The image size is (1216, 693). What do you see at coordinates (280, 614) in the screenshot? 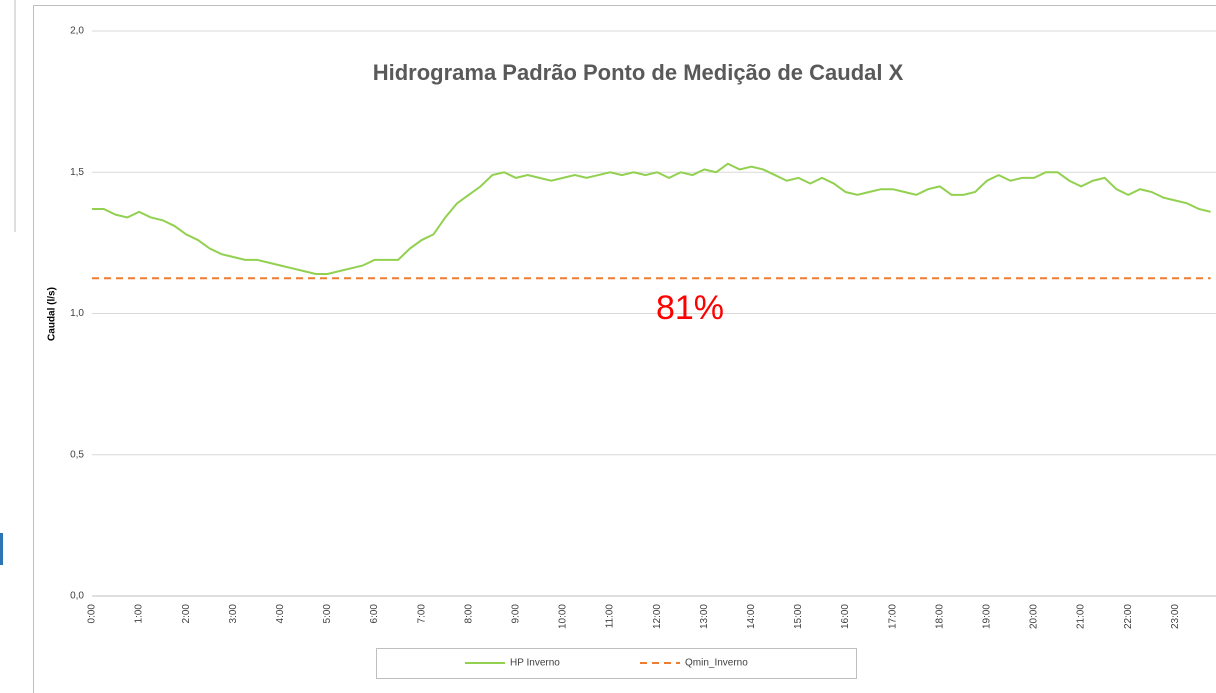
I see `x-tick-label: 4:00` at bounding box center [280, 614].